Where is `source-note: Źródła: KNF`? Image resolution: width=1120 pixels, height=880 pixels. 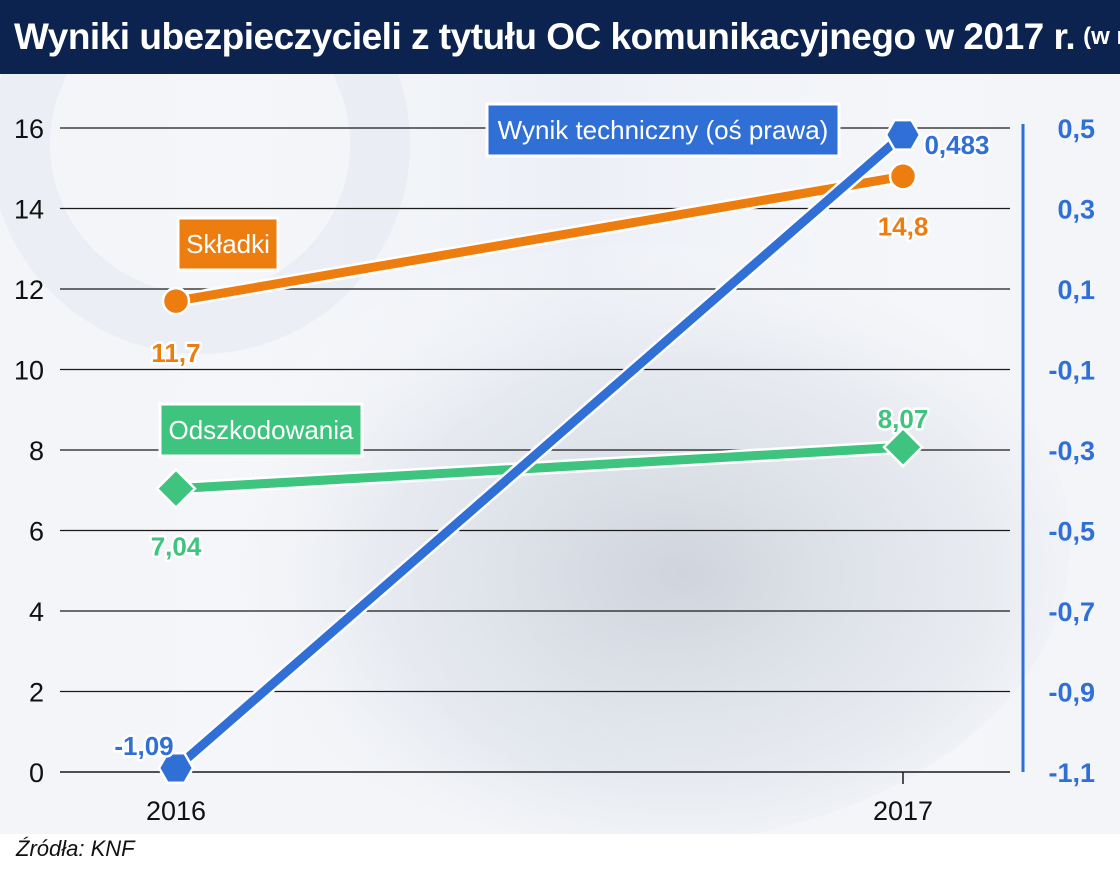 source-note: Źródła: KNF is located at coordinates (75, 848).